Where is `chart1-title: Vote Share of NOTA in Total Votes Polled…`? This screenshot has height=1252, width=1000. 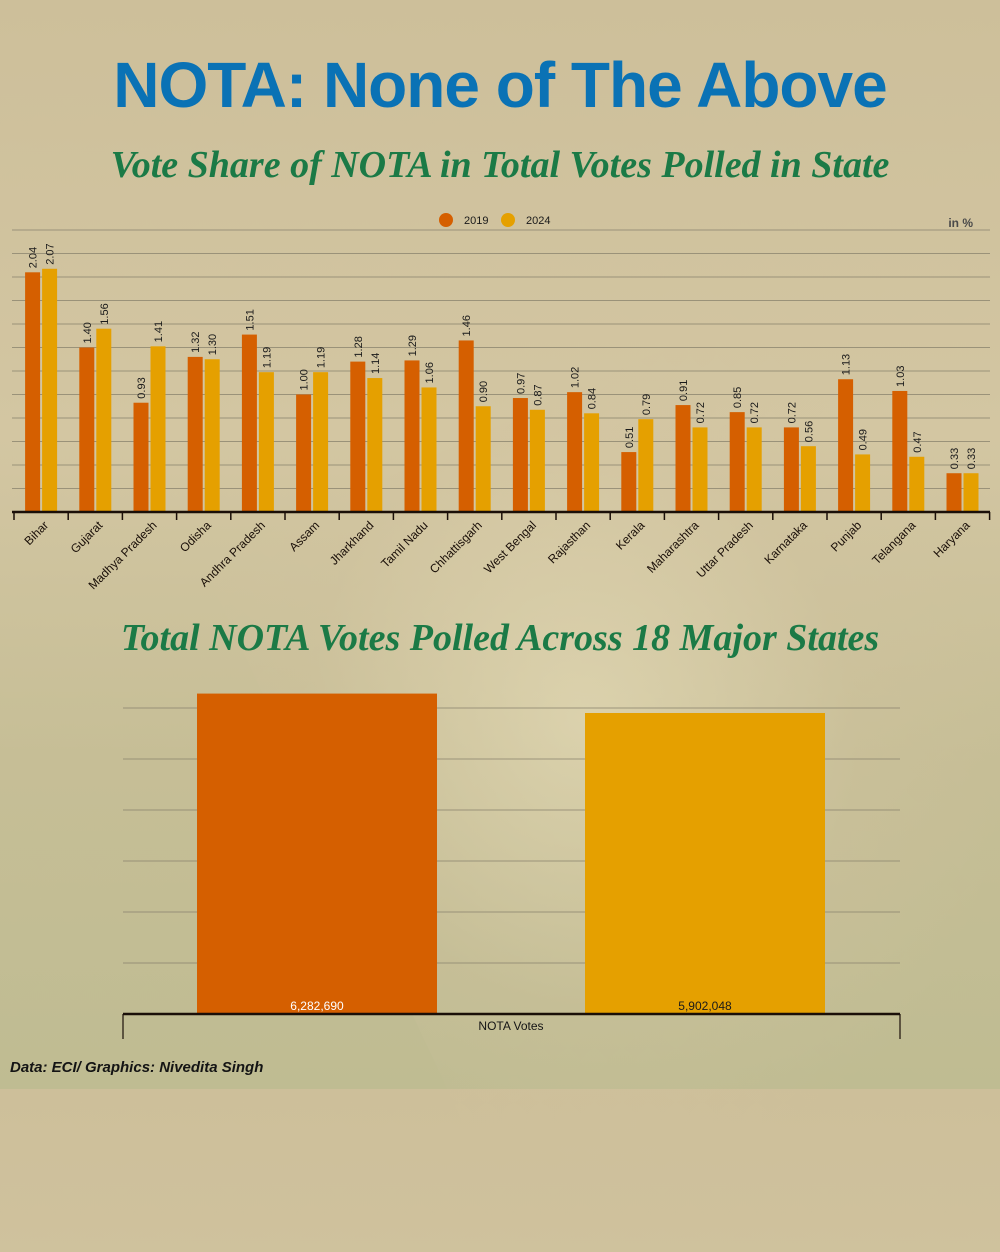
chart1-title: Vote Share of NOTA in Total Votes Polled… is located at coordinates (500, 165).